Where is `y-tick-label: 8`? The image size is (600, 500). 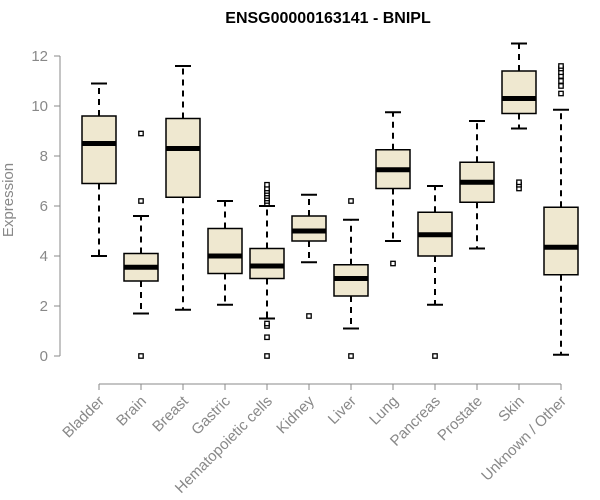
y-tick-label: 8 is located at coordinates (44, 156).